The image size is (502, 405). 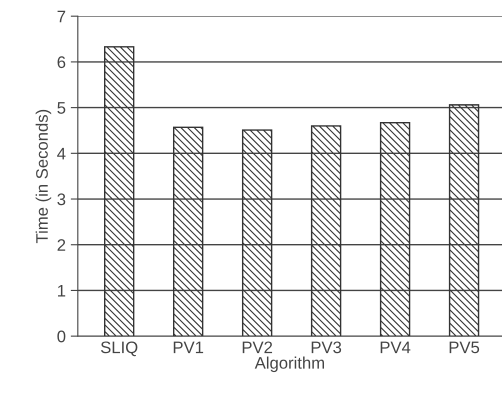 What do you see at coordinates (62, 245) in the screenshot?
I see `y-tick-label: 2` at bounding box center [62, 245].